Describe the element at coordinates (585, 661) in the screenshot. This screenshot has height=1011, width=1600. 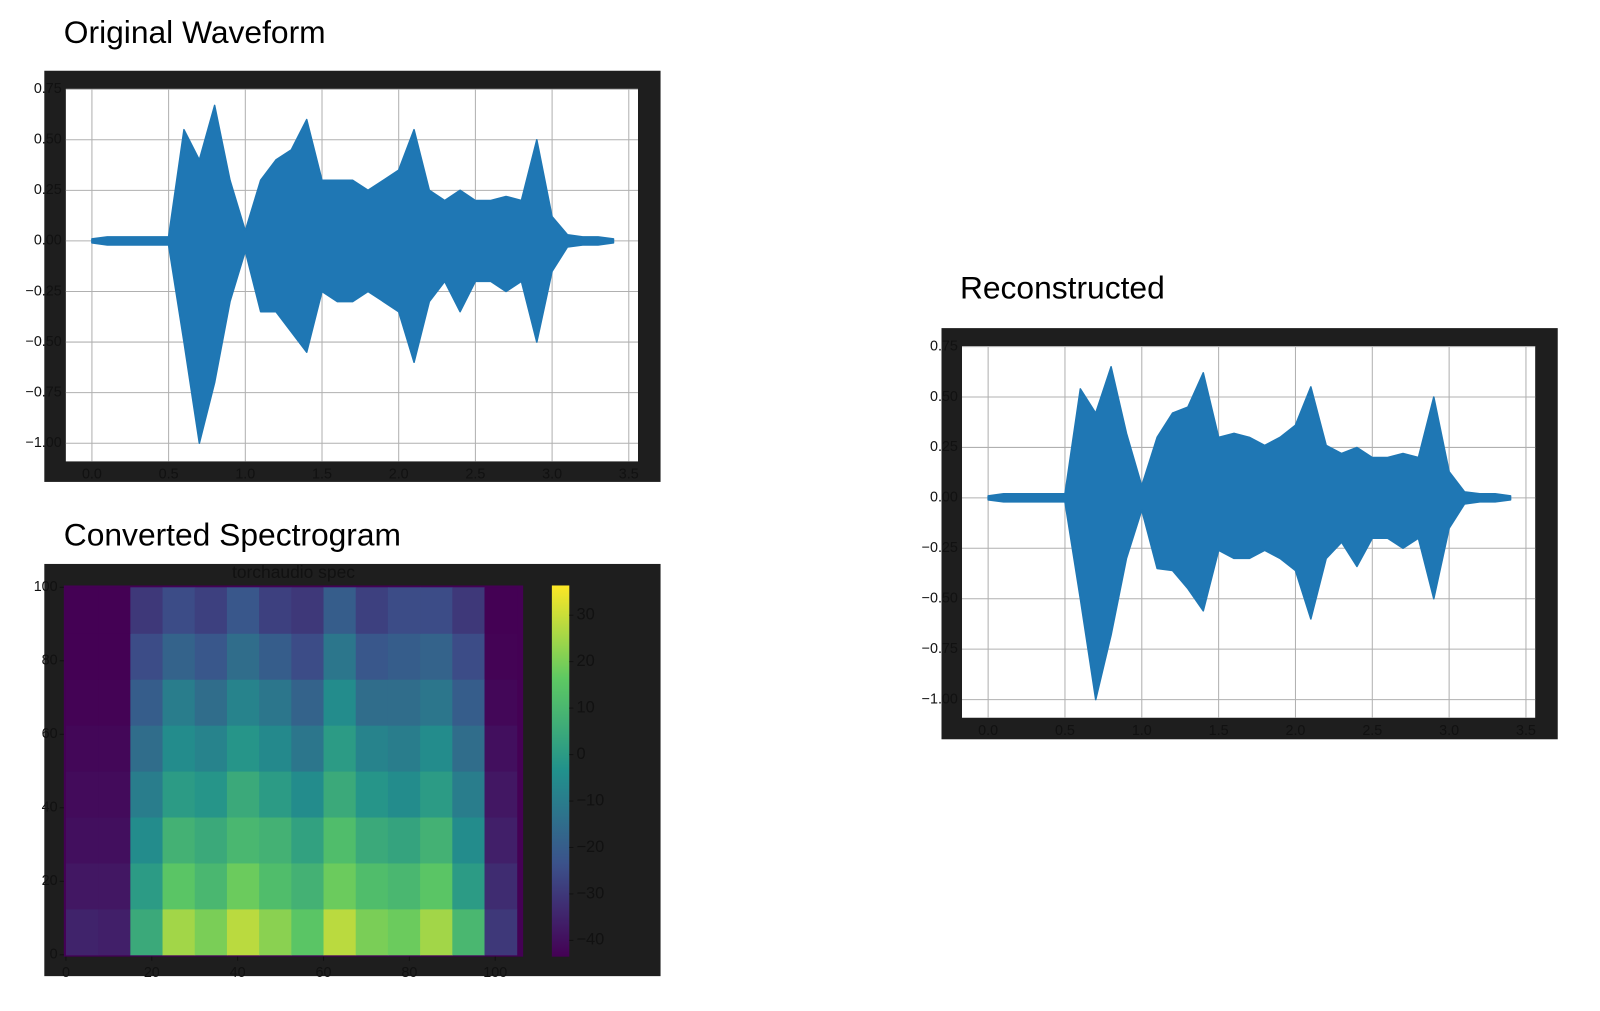
I see `colorbar-tick-label: 20` at that location.